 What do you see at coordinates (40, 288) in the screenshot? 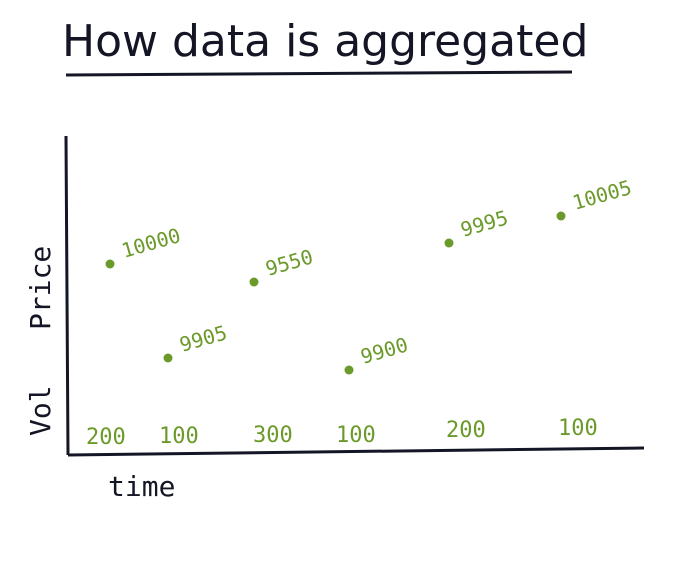
I see `y-axis-label-price: Price` at bounding box center [40, 288].